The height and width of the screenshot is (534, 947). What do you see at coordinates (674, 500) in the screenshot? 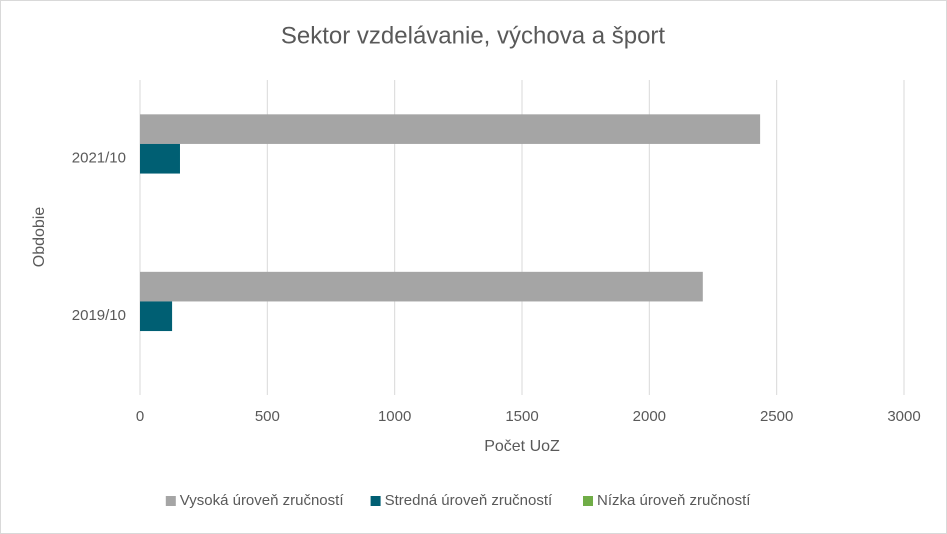
I see `legend-label: Nízka úroveň zručností` at bounding box center [674, 500].